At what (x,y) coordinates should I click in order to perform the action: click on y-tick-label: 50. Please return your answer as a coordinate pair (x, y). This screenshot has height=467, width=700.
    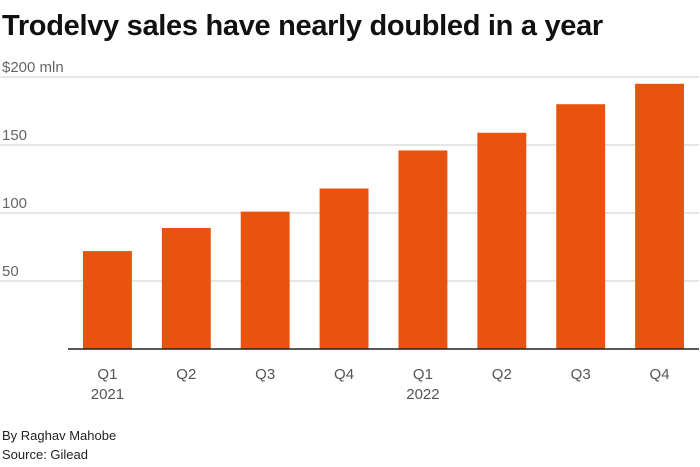
    Looking at the image, I should click on (10, 271).